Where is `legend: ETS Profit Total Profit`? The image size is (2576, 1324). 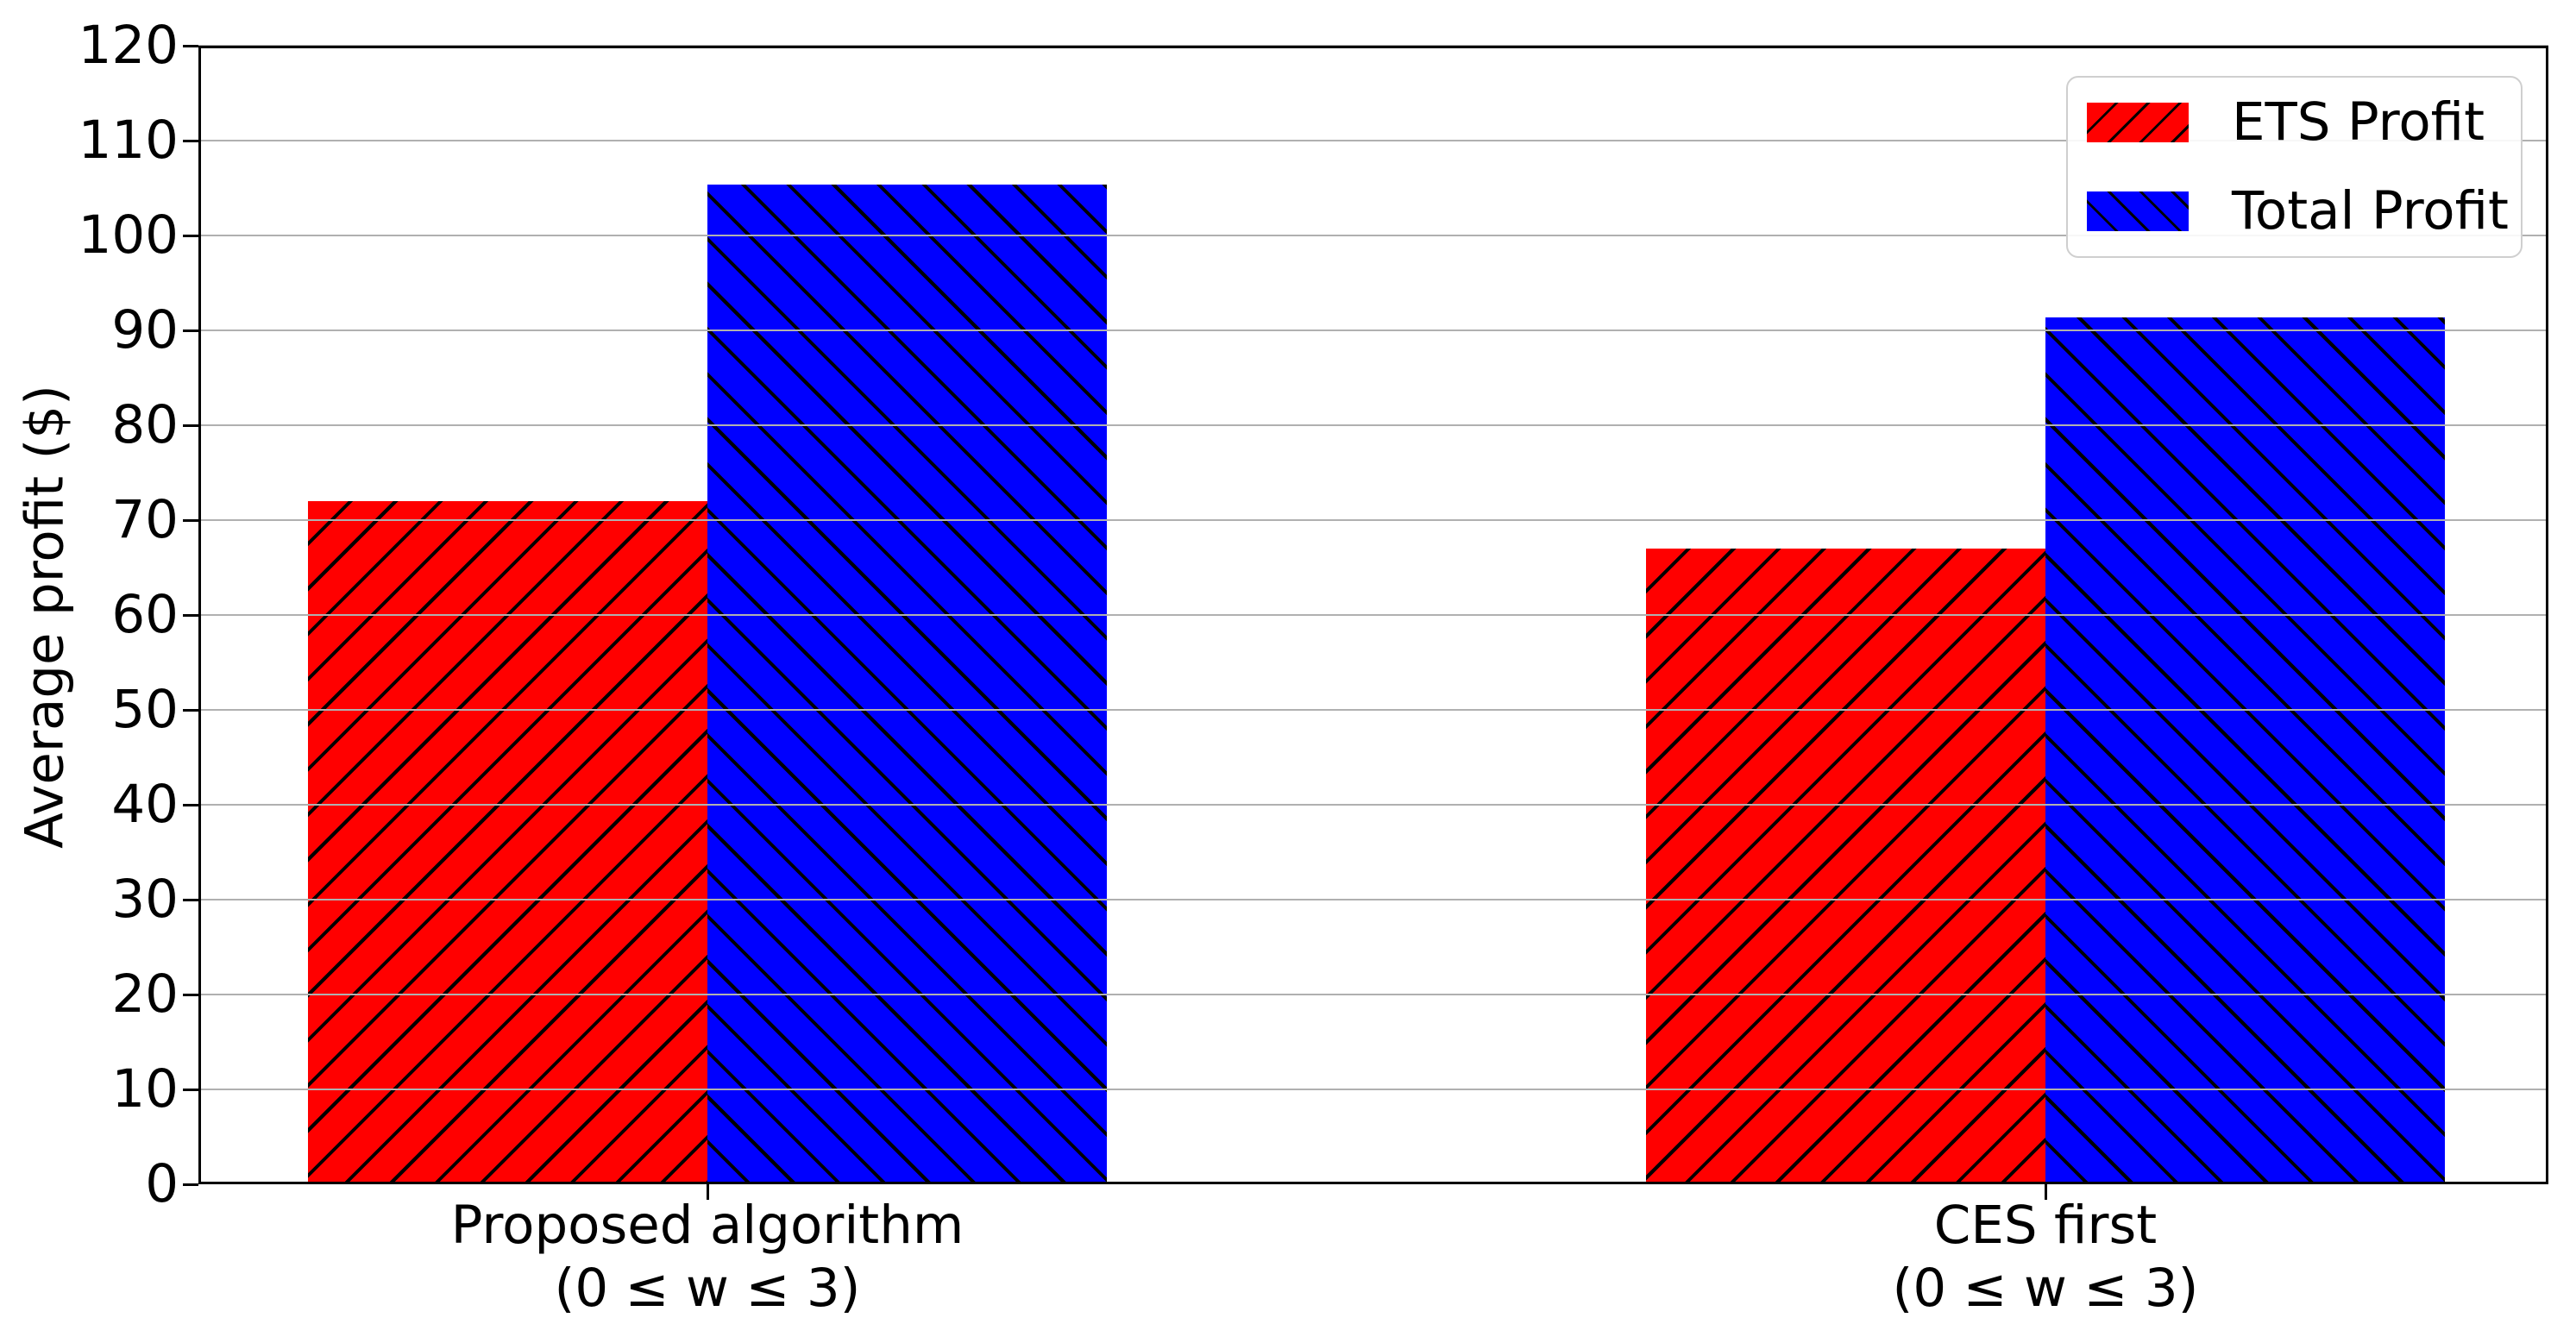 legend: ETS Profit Total Profit is located at coordinates (2294, 167).